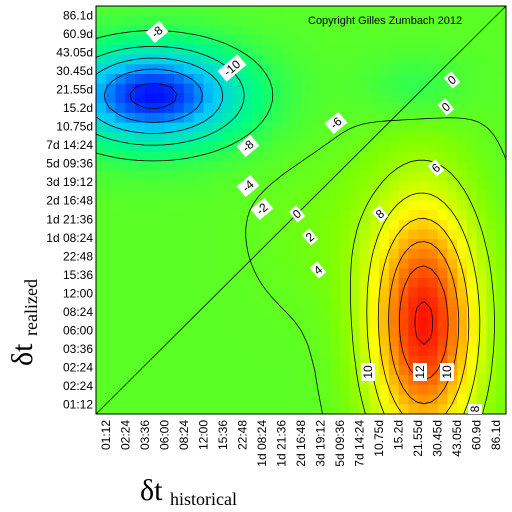 Image resolution: width=512 pixels, height=512 pixels. I want to click on x-tick-label: 60.9d, so click(477, 435).